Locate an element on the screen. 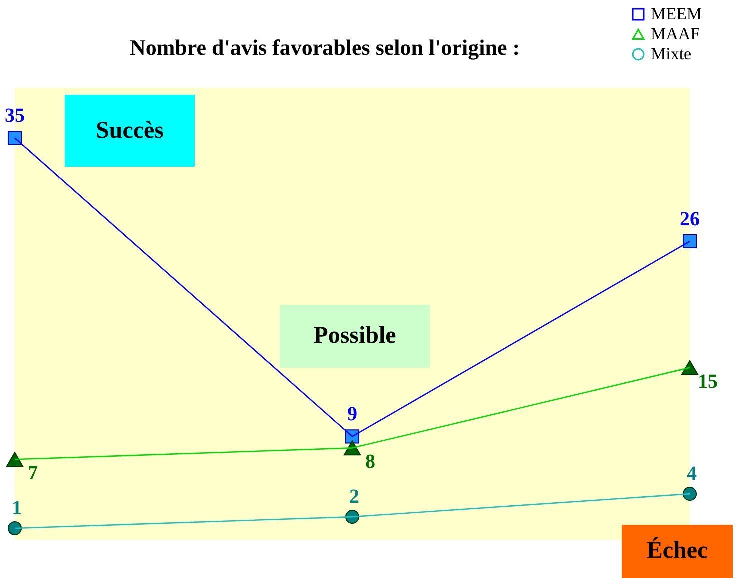 The image size is (756, 578). data-label: 2 is located at coordinates (355, 497).